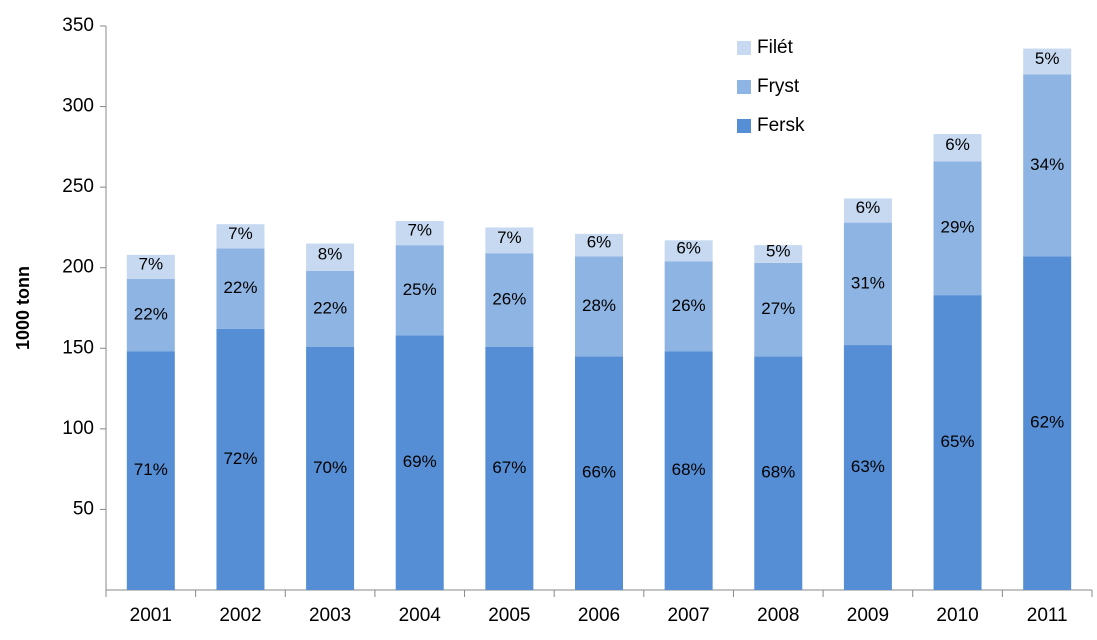 This screenshot has width=1097, height=640. What do you see at coordinates (78, 25) in the screenshot?
I see `y-tick-label: 350` at bounding box center [78, 25].